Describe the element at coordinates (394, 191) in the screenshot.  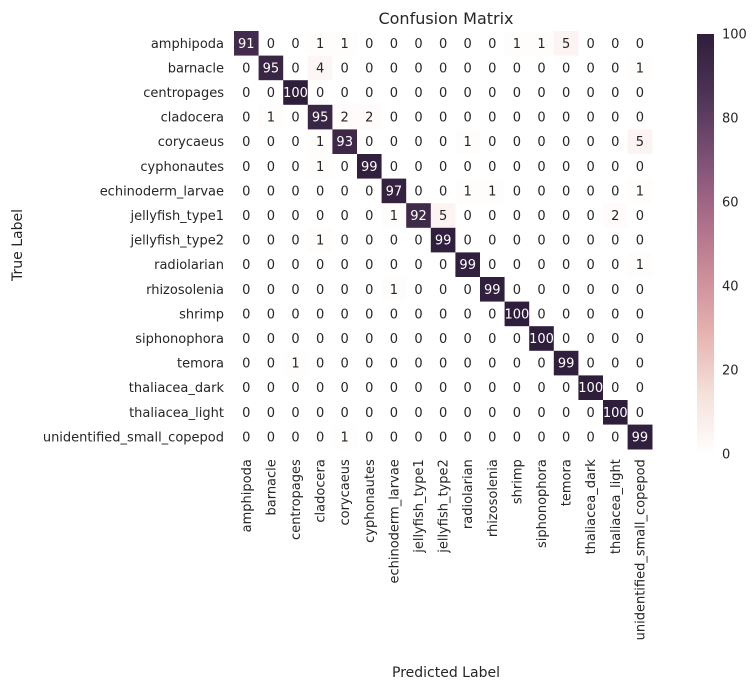
I see `cell-annotation: 97` at that location.